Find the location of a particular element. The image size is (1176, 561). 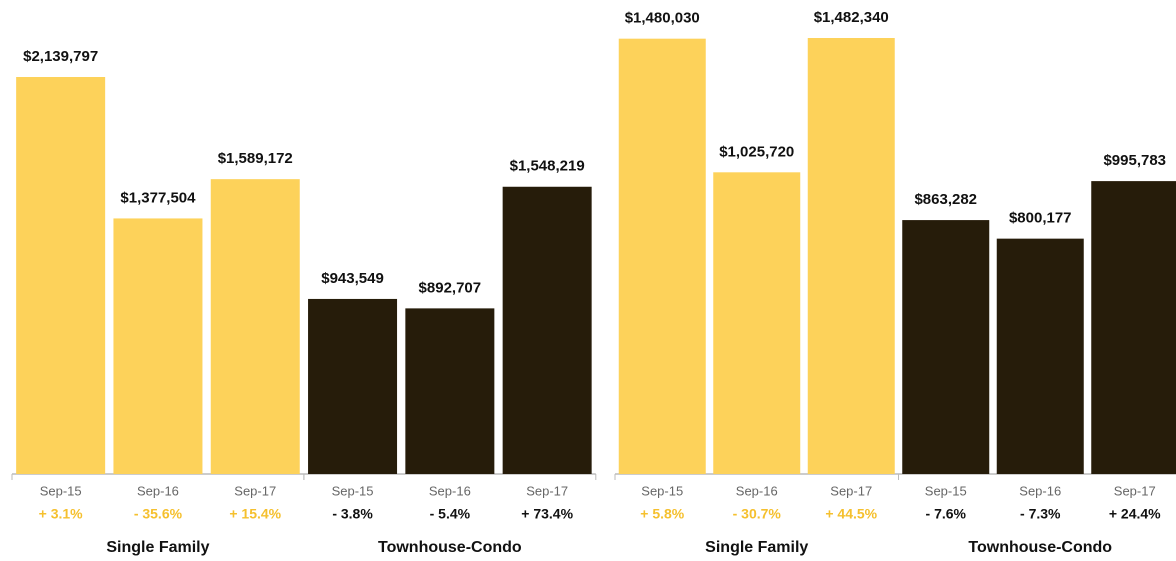

change-label: + 73.4% is located at coordinates (547, 514).